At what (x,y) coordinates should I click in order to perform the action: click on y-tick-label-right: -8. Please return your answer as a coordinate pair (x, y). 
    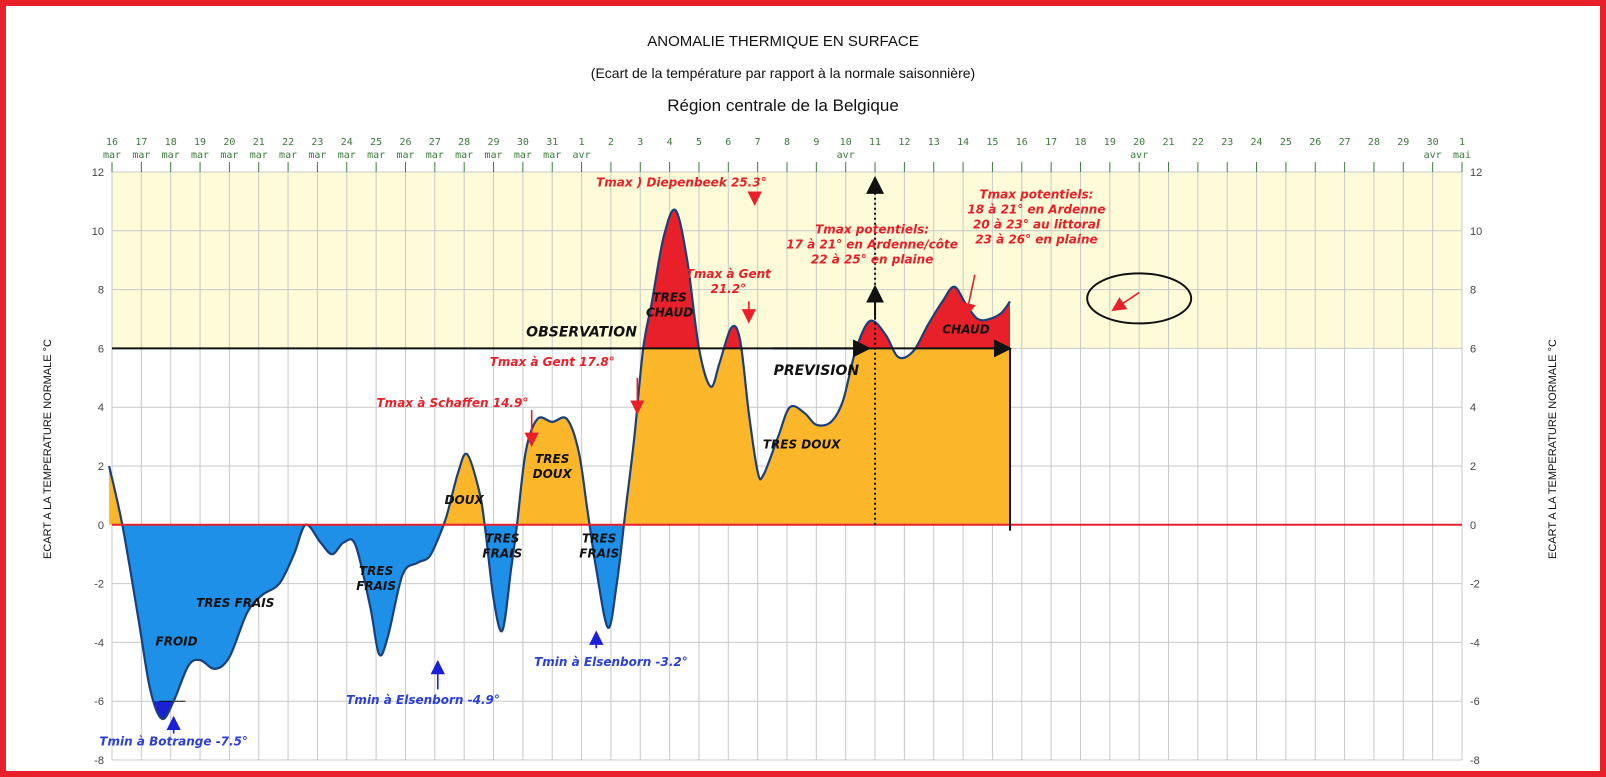
    Looking at the image, I should click on (1475, 761).